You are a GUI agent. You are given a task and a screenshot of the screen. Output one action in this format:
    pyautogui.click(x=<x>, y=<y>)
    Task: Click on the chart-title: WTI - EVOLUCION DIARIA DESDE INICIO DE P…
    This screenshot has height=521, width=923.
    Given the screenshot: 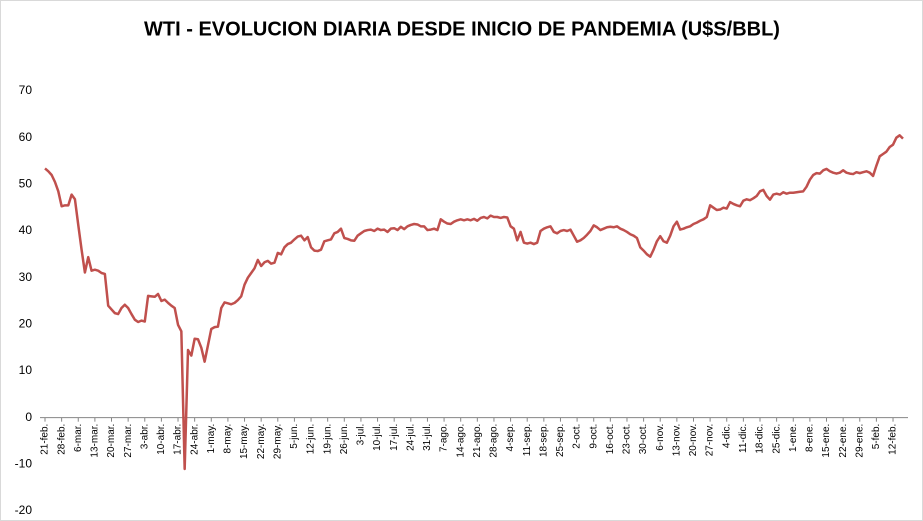 What is the action you would take?
    pyautogui.click(x=462, y=29)
    